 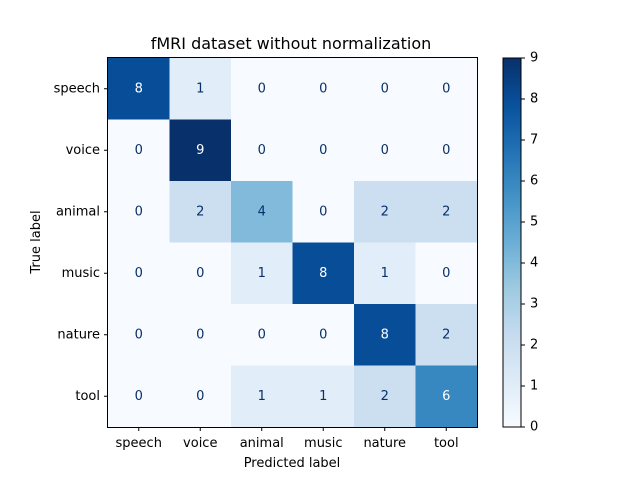 I want to click on colorbar-tick-label: 0, so click(x=534, y=427).